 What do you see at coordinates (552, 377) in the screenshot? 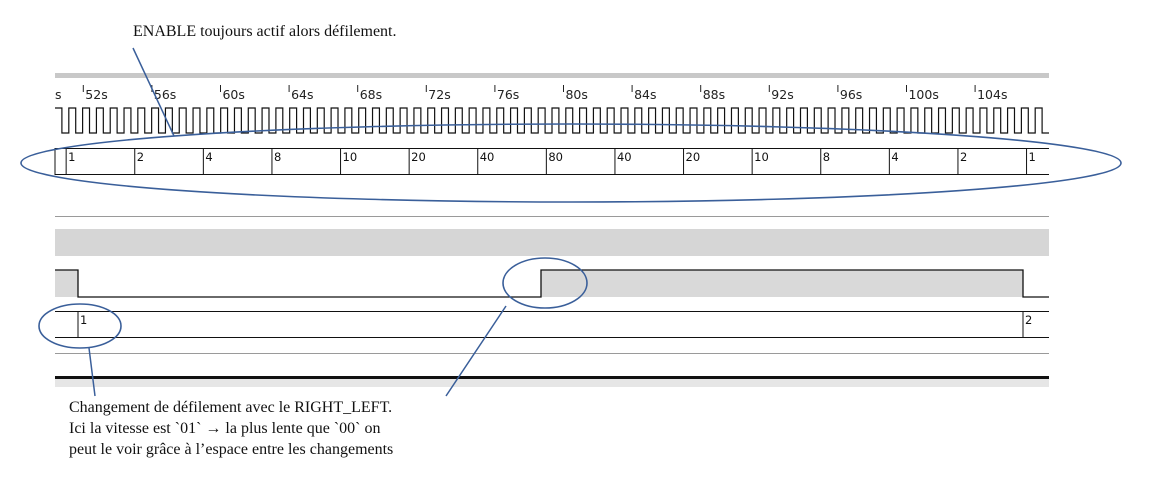
I see `viewer-bottom-border` at bounding box center [552, 377].